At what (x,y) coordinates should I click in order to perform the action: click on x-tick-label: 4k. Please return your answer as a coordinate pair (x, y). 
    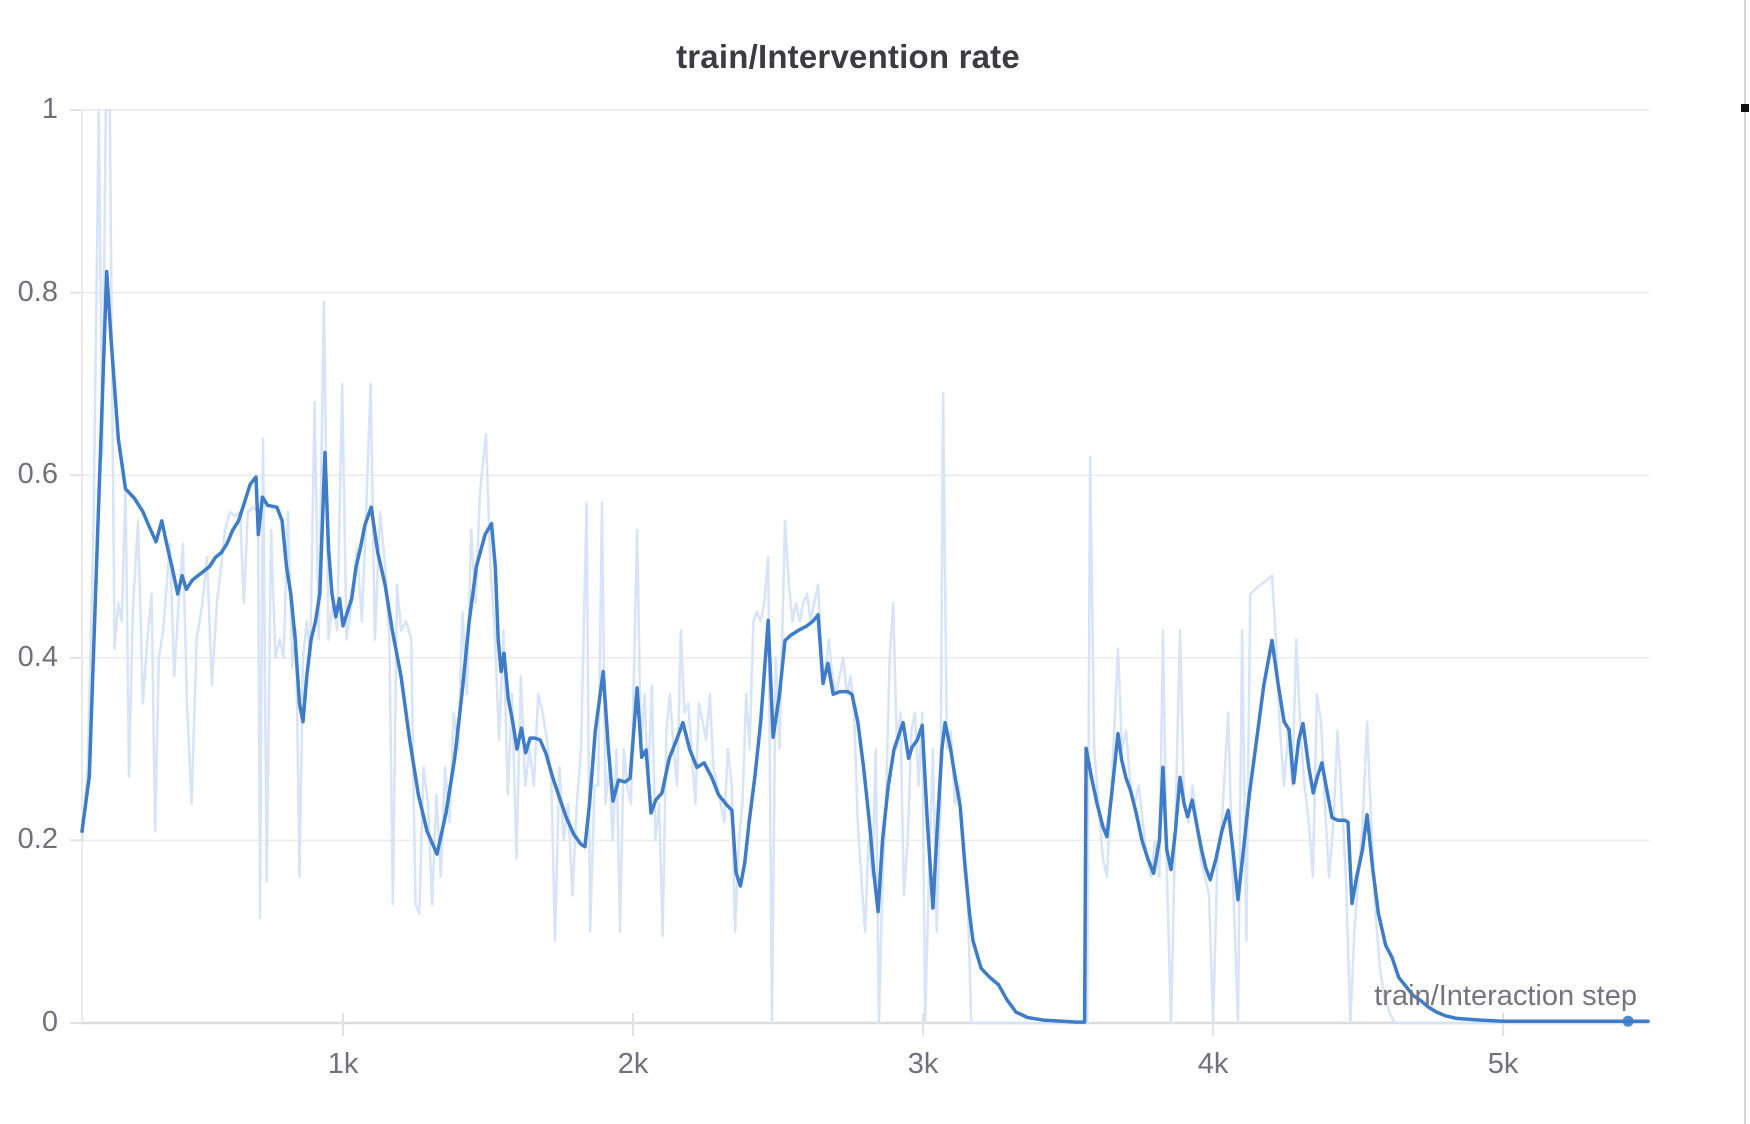
    Looking at the image, I should click on (1213, 1064).